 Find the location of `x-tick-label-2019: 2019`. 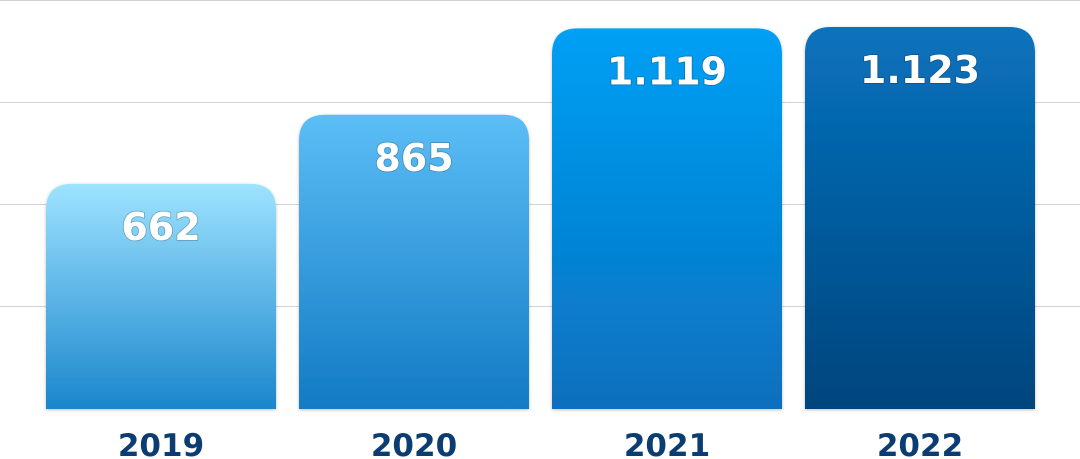

x-tick-label-2019: 2019 is located at coordinates (161, 443).